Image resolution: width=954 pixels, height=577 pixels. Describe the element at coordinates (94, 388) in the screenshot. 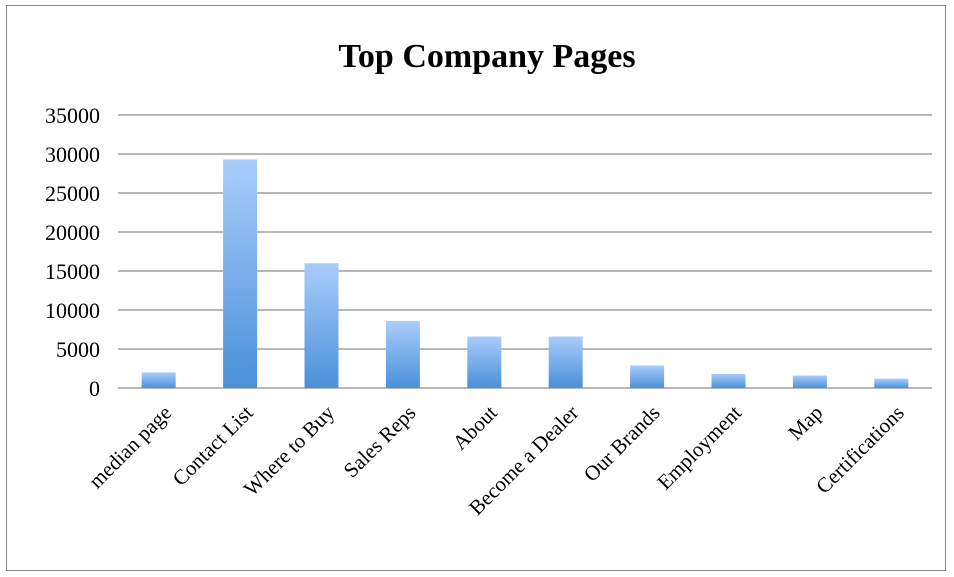

I see `y-tick-label: 0` at that location.